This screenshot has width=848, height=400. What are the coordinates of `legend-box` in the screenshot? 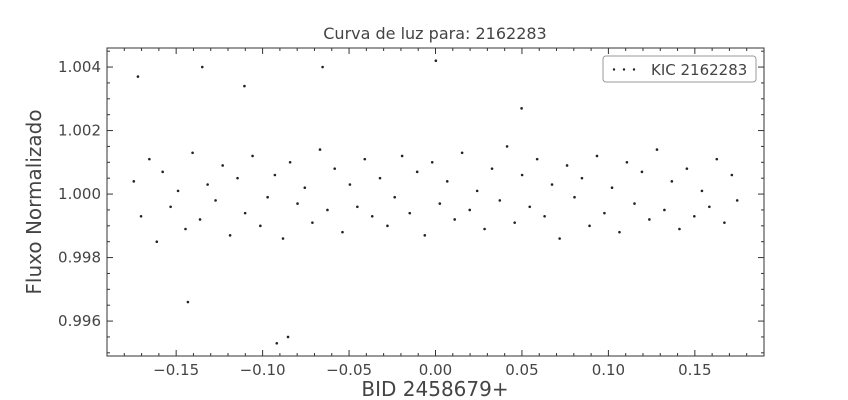 It's located at (679, 69).